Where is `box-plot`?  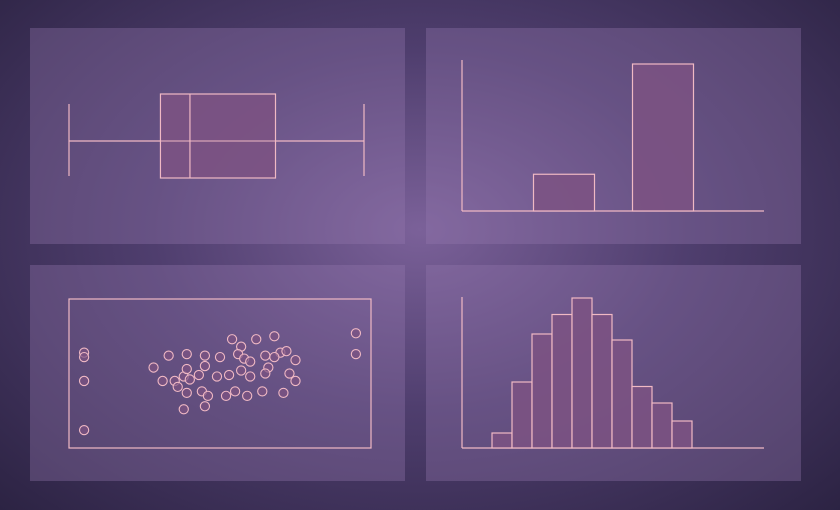 box-plot is located at coordinates (216, 136).